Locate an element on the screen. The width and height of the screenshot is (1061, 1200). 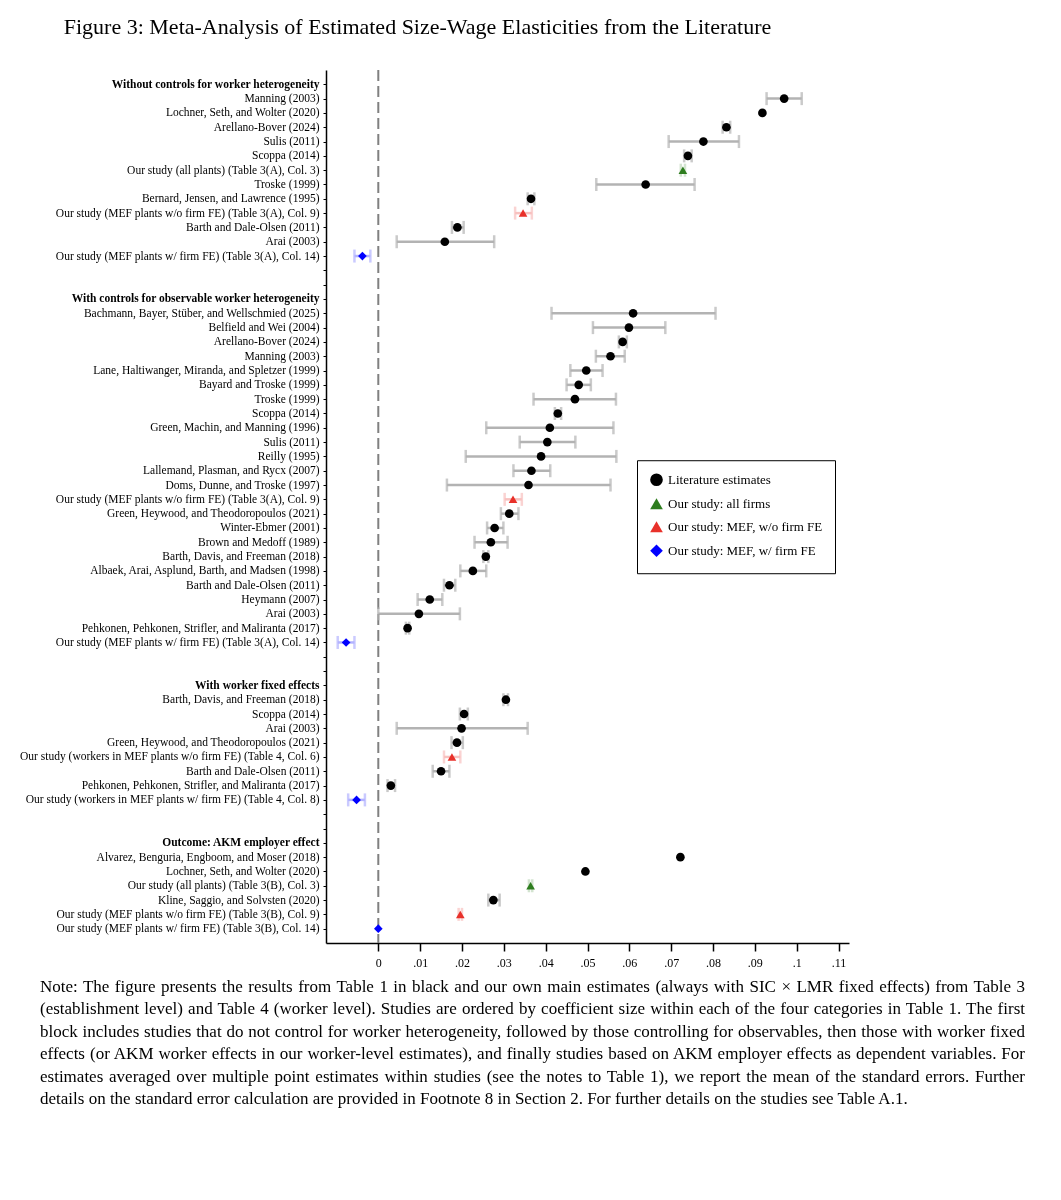
y-tick-label: Kline, Saggio, and Solvsten (2020) is located at coordinates (238, 900).